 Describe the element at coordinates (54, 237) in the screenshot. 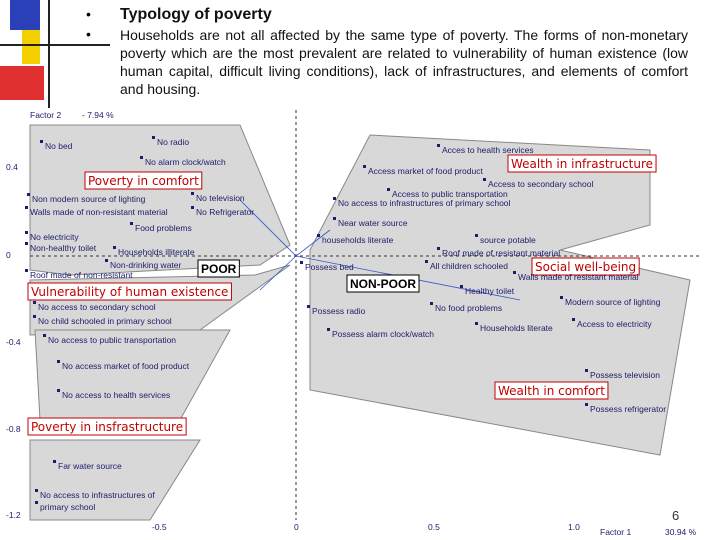

I see `item-label: No electricity` at that location.